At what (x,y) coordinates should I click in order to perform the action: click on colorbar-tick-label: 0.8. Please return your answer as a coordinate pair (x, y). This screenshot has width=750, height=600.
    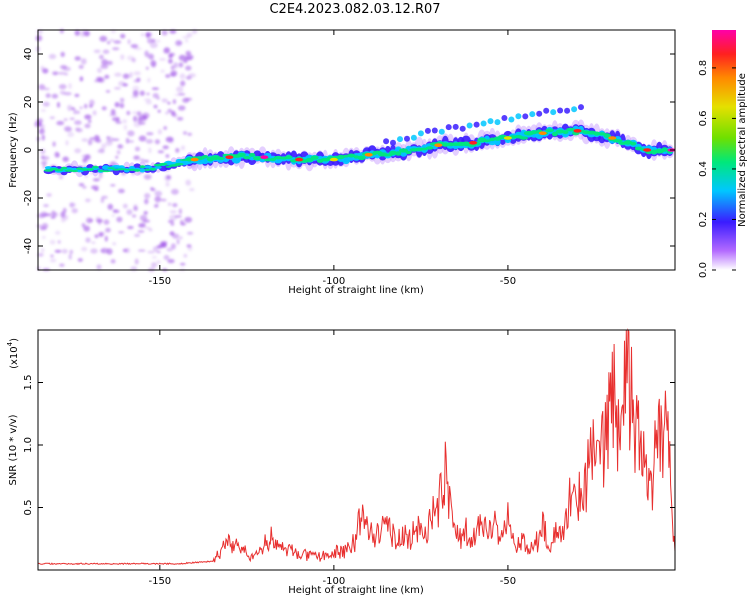
    Looking at the image, I should click on (703, 68).